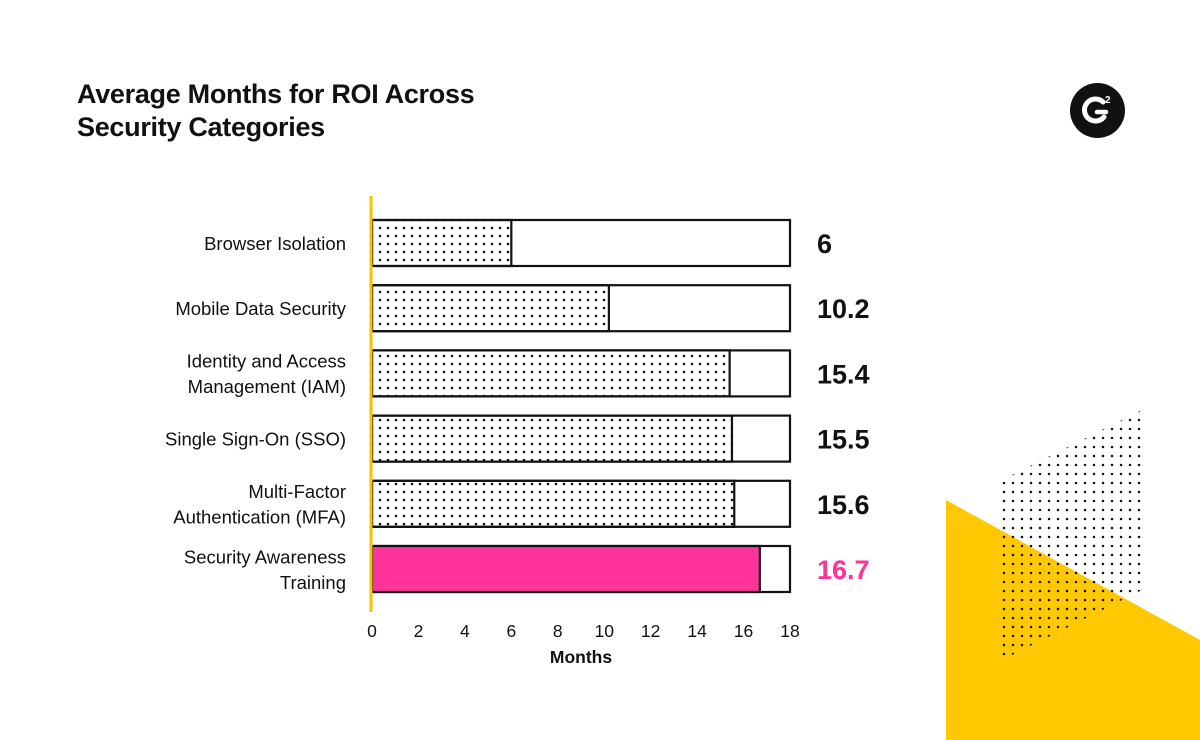 The image size is (1200, 740). Describe the element at coordinates (743, 631) in the screenshot. I see `x-tick-label: 16` at that location.